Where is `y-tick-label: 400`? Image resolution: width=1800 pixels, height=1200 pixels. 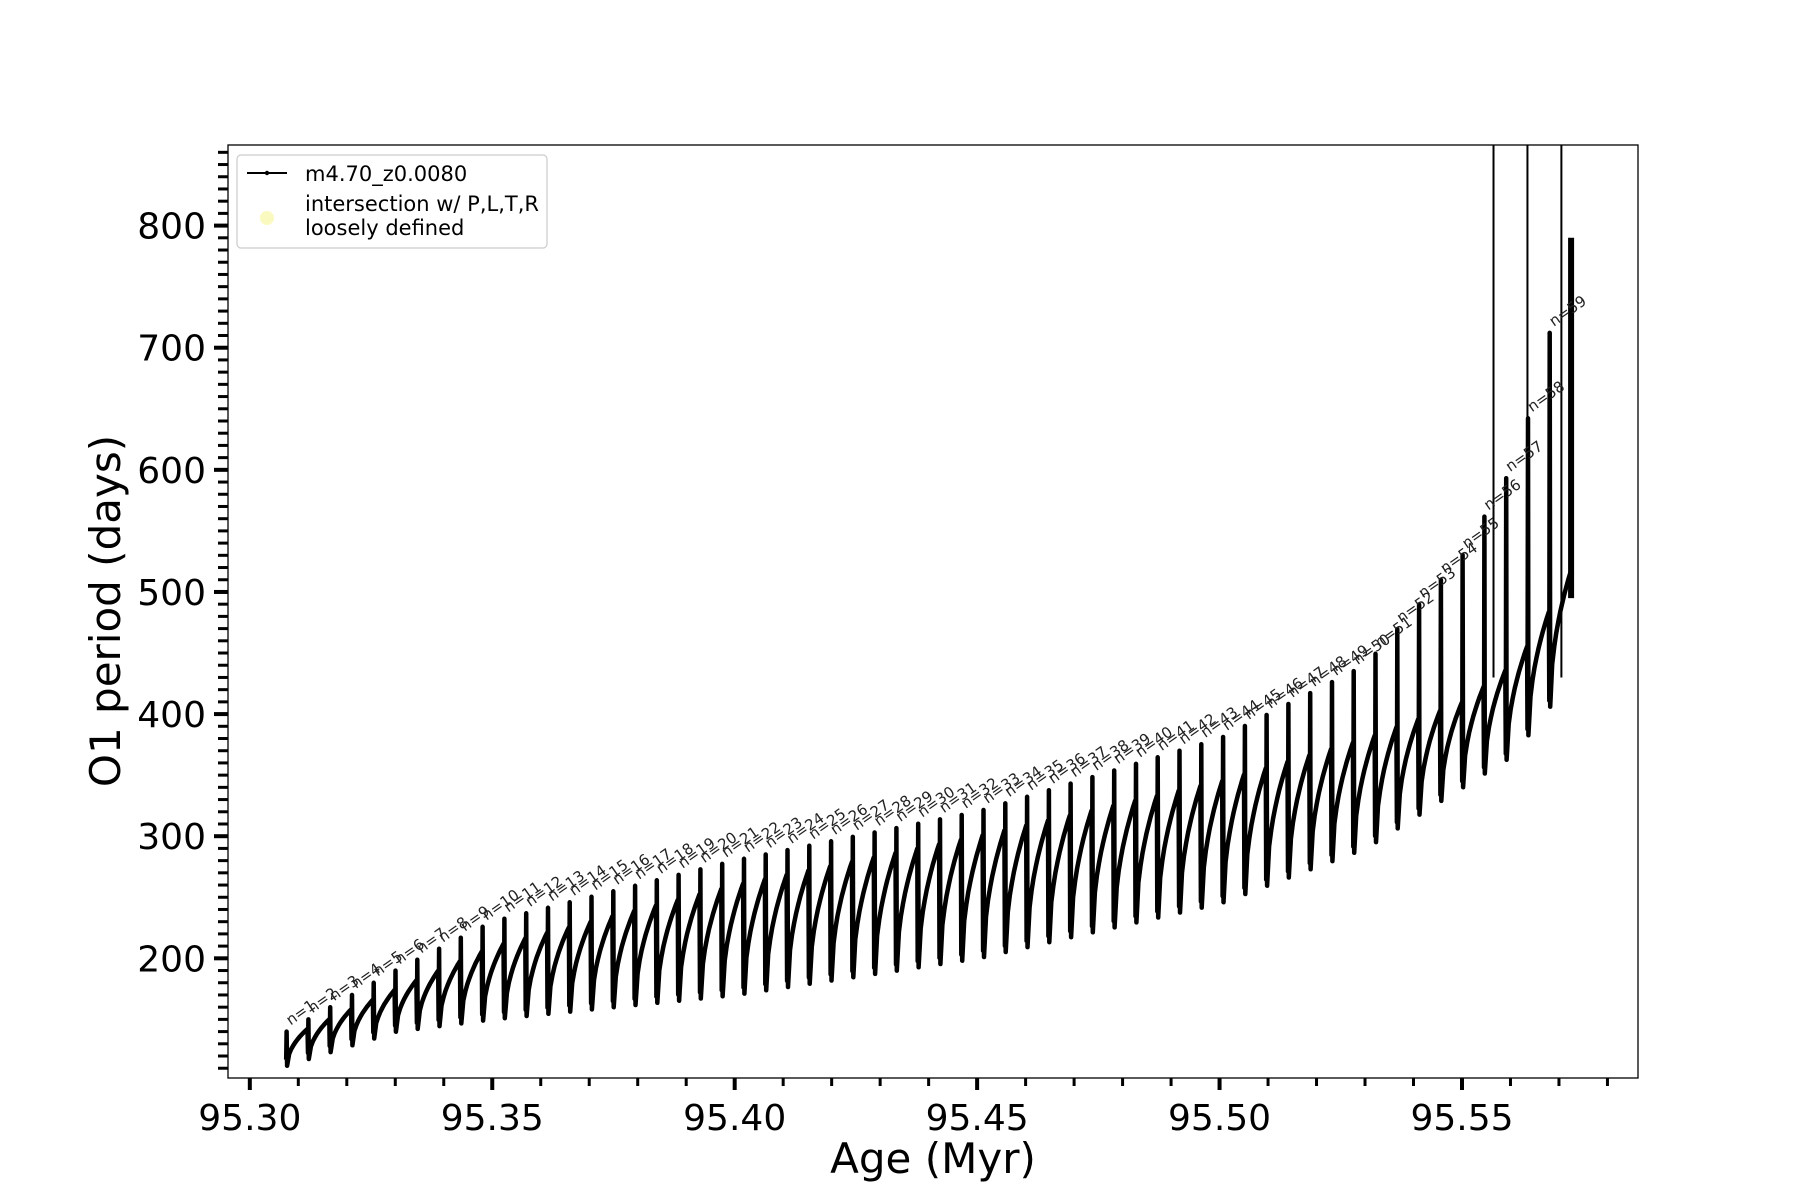
y-tick-label: 400 is located at coordinates (171, 715).